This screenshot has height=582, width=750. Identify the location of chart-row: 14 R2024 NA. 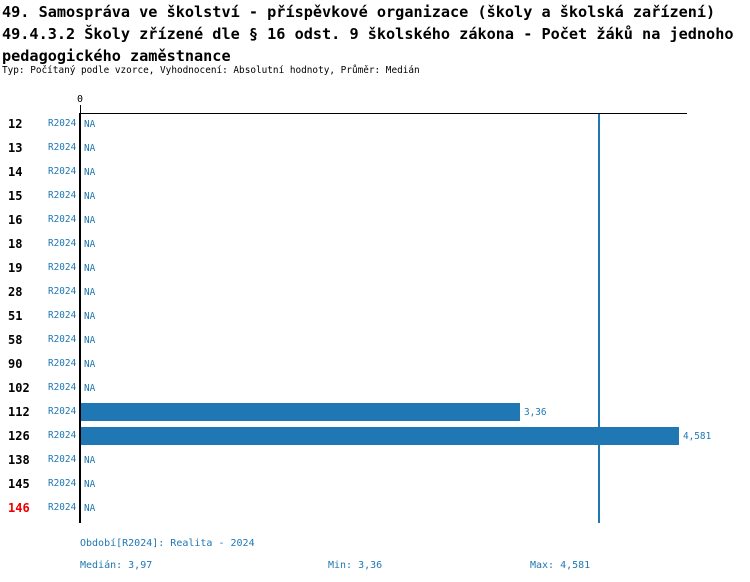
(375, 172).